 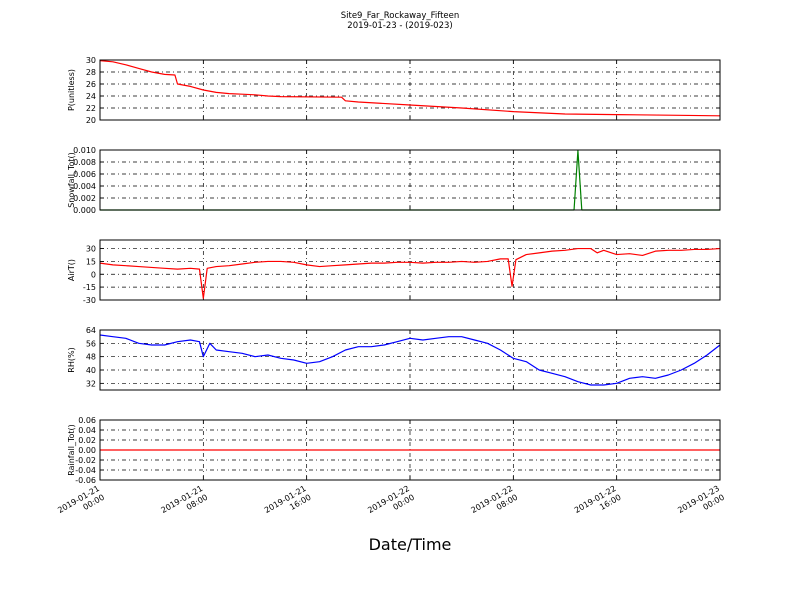 I want to click on x-tick-label: 2019-01-2116:00, so click(x=288, y=504).